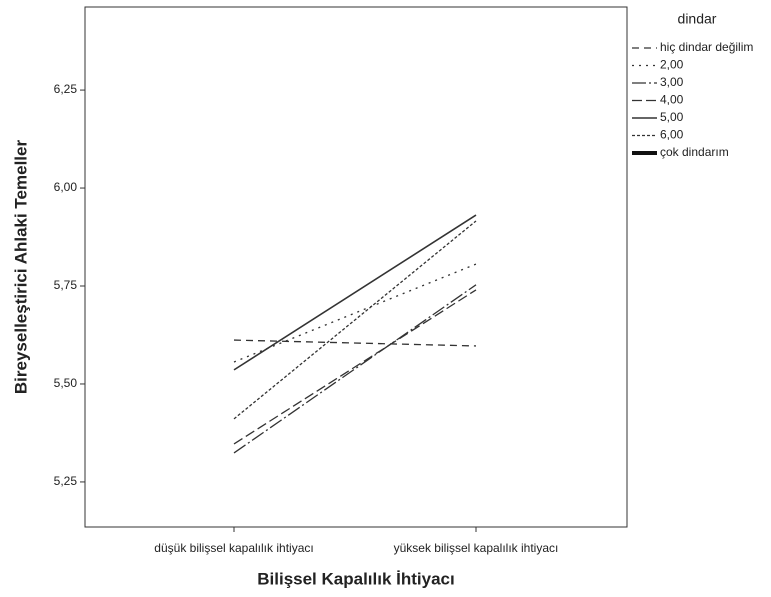  What do you see at coordinates (672, 100) in the screenshot?
I see `legend-label: 4,00` at bounding box center [672, 100].